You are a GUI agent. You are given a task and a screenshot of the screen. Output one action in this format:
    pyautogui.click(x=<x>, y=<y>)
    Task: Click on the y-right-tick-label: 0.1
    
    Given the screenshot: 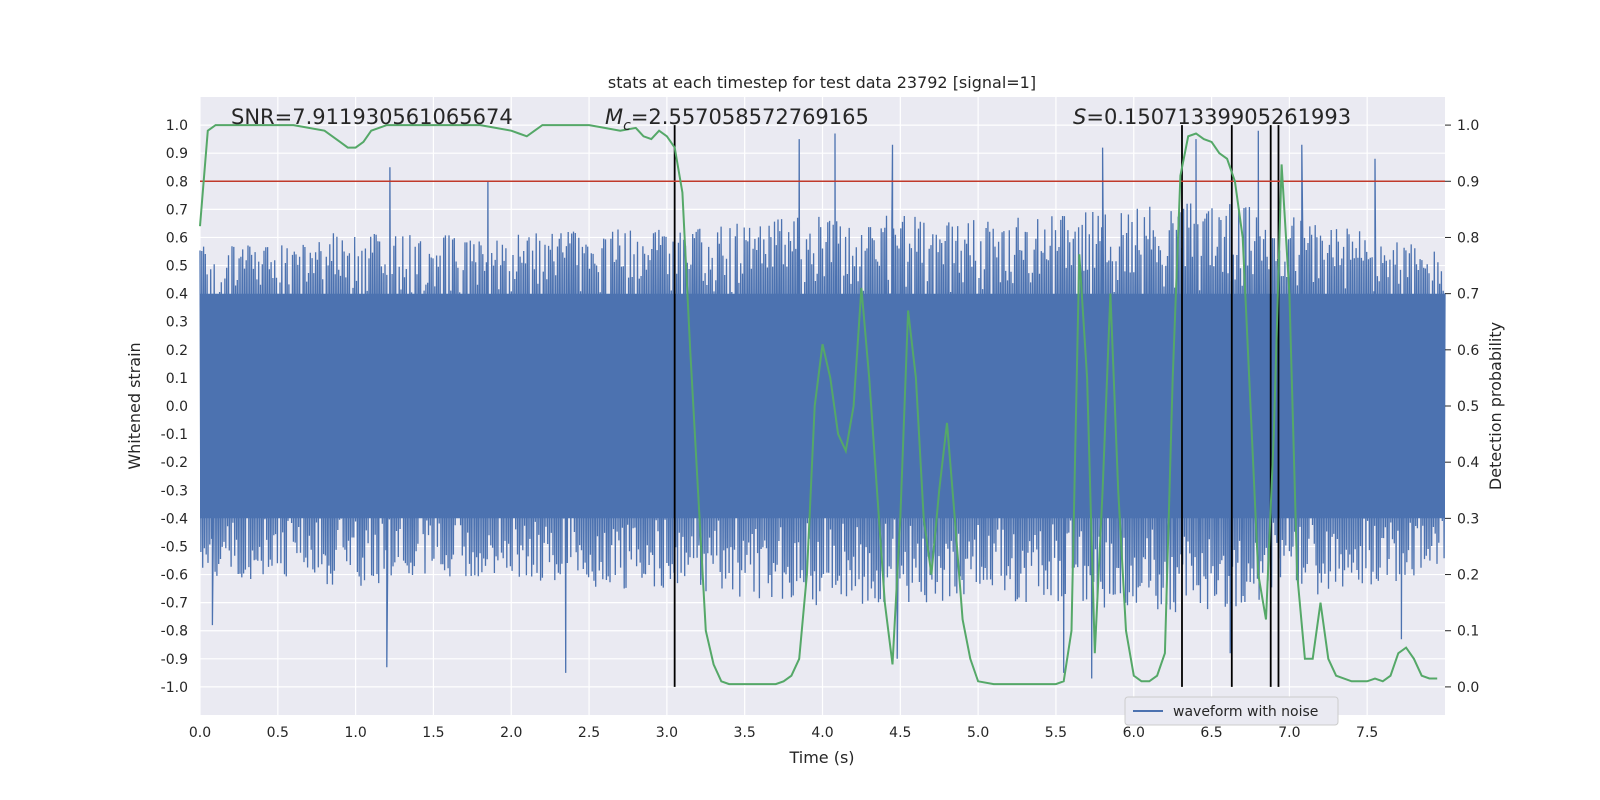 What is the action you would take?
    pyautogui.click(x=1468, y=632)
    